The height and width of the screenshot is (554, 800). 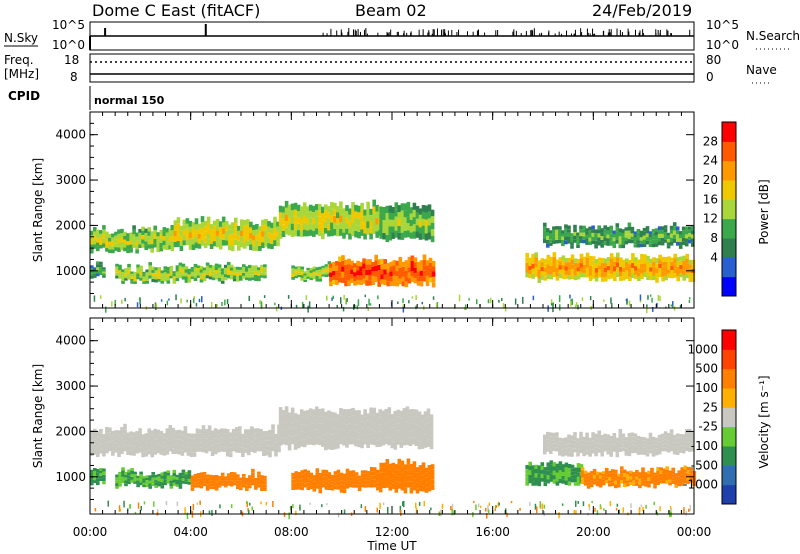 What do you see at coordinates (38, 210) in the screenshot?
I see `power-ylabel: Slant Range [km]` at bounding box center [38, 210].